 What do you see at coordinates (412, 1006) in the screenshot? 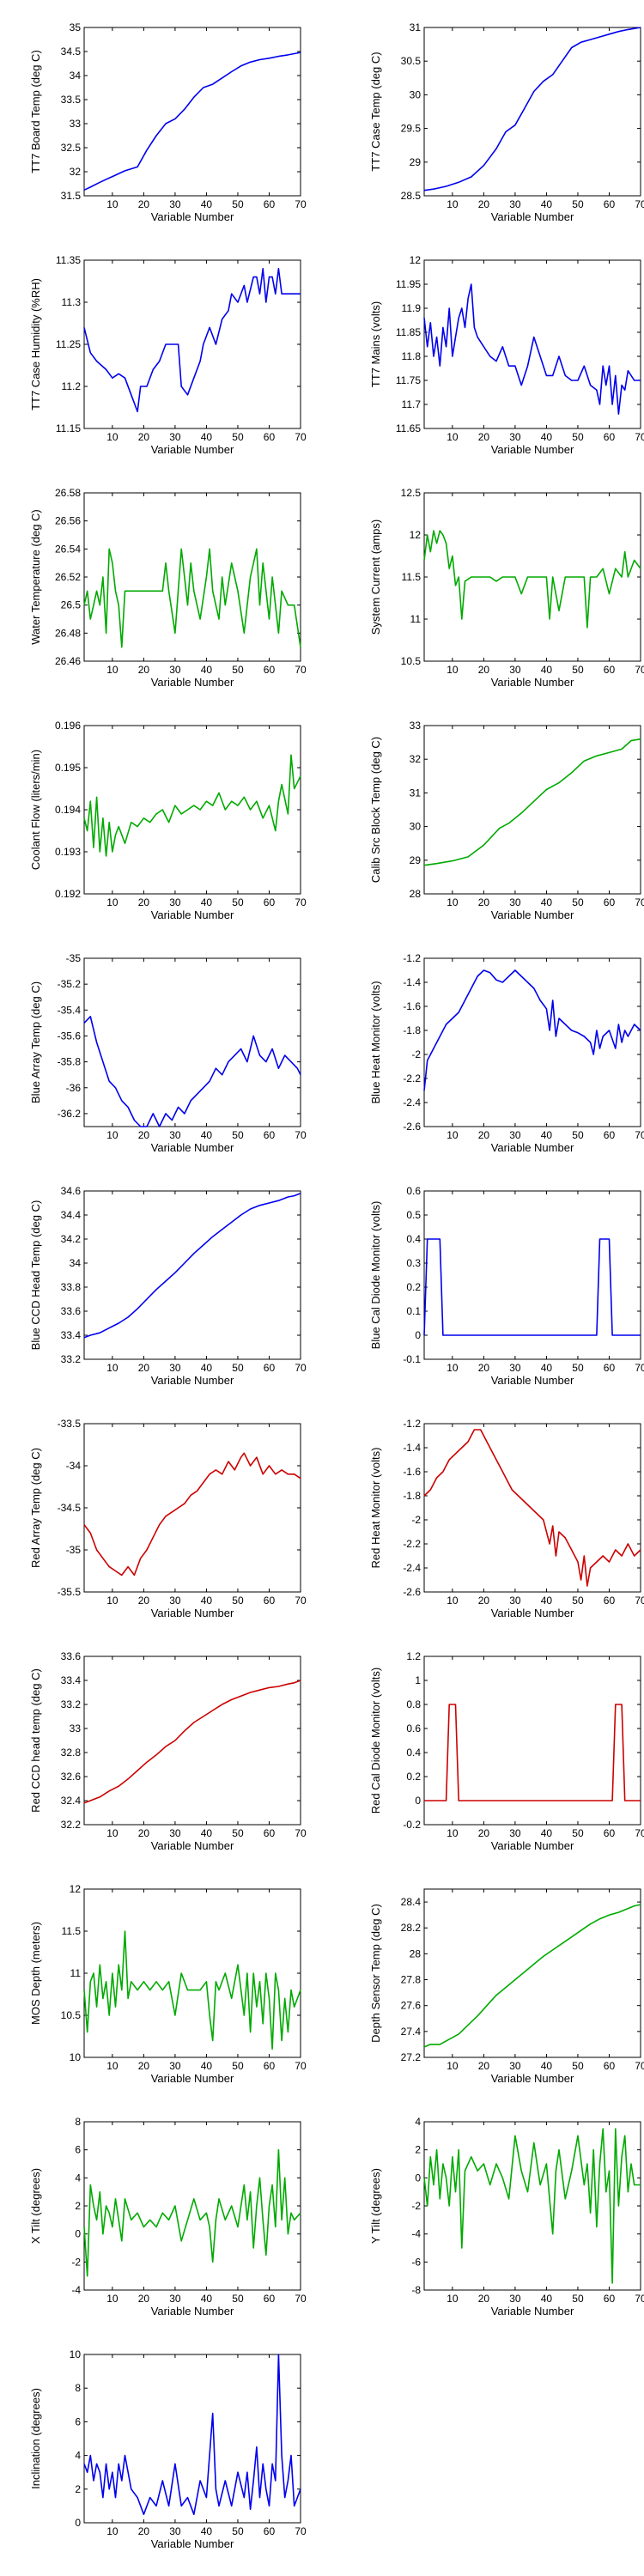
I see `y-tick-label: -1.6` at bounding box center [412, 1006].